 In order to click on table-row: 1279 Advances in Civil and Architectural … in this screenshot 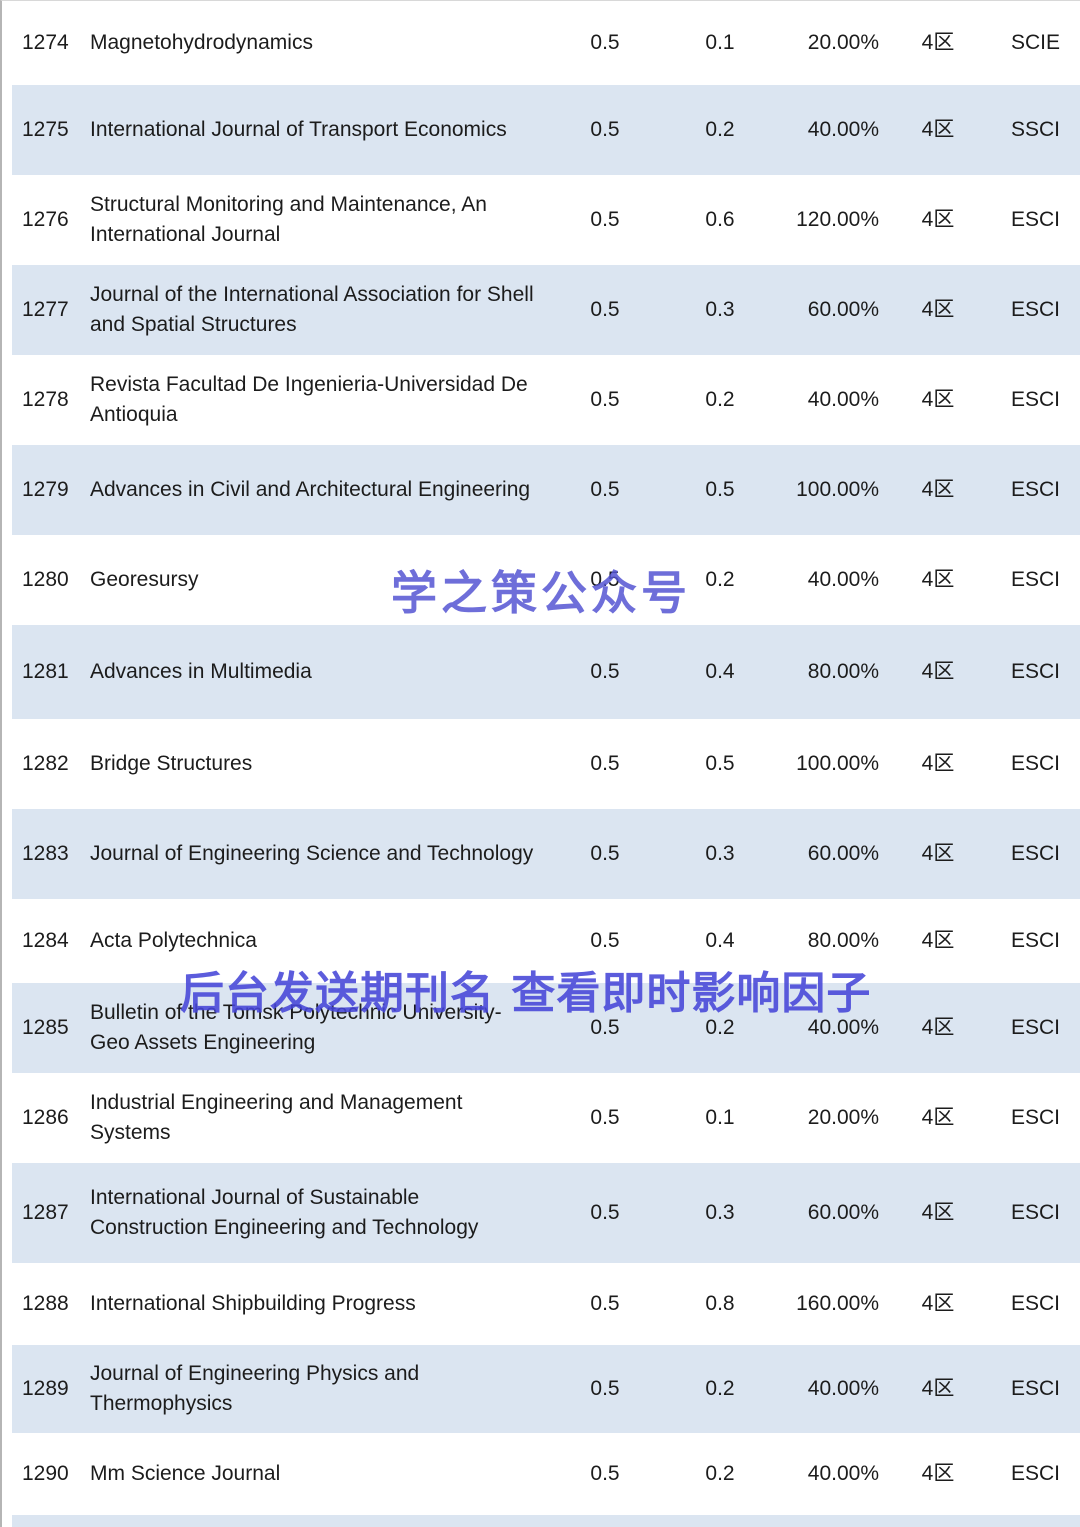, I will do `click(546, 490)`.